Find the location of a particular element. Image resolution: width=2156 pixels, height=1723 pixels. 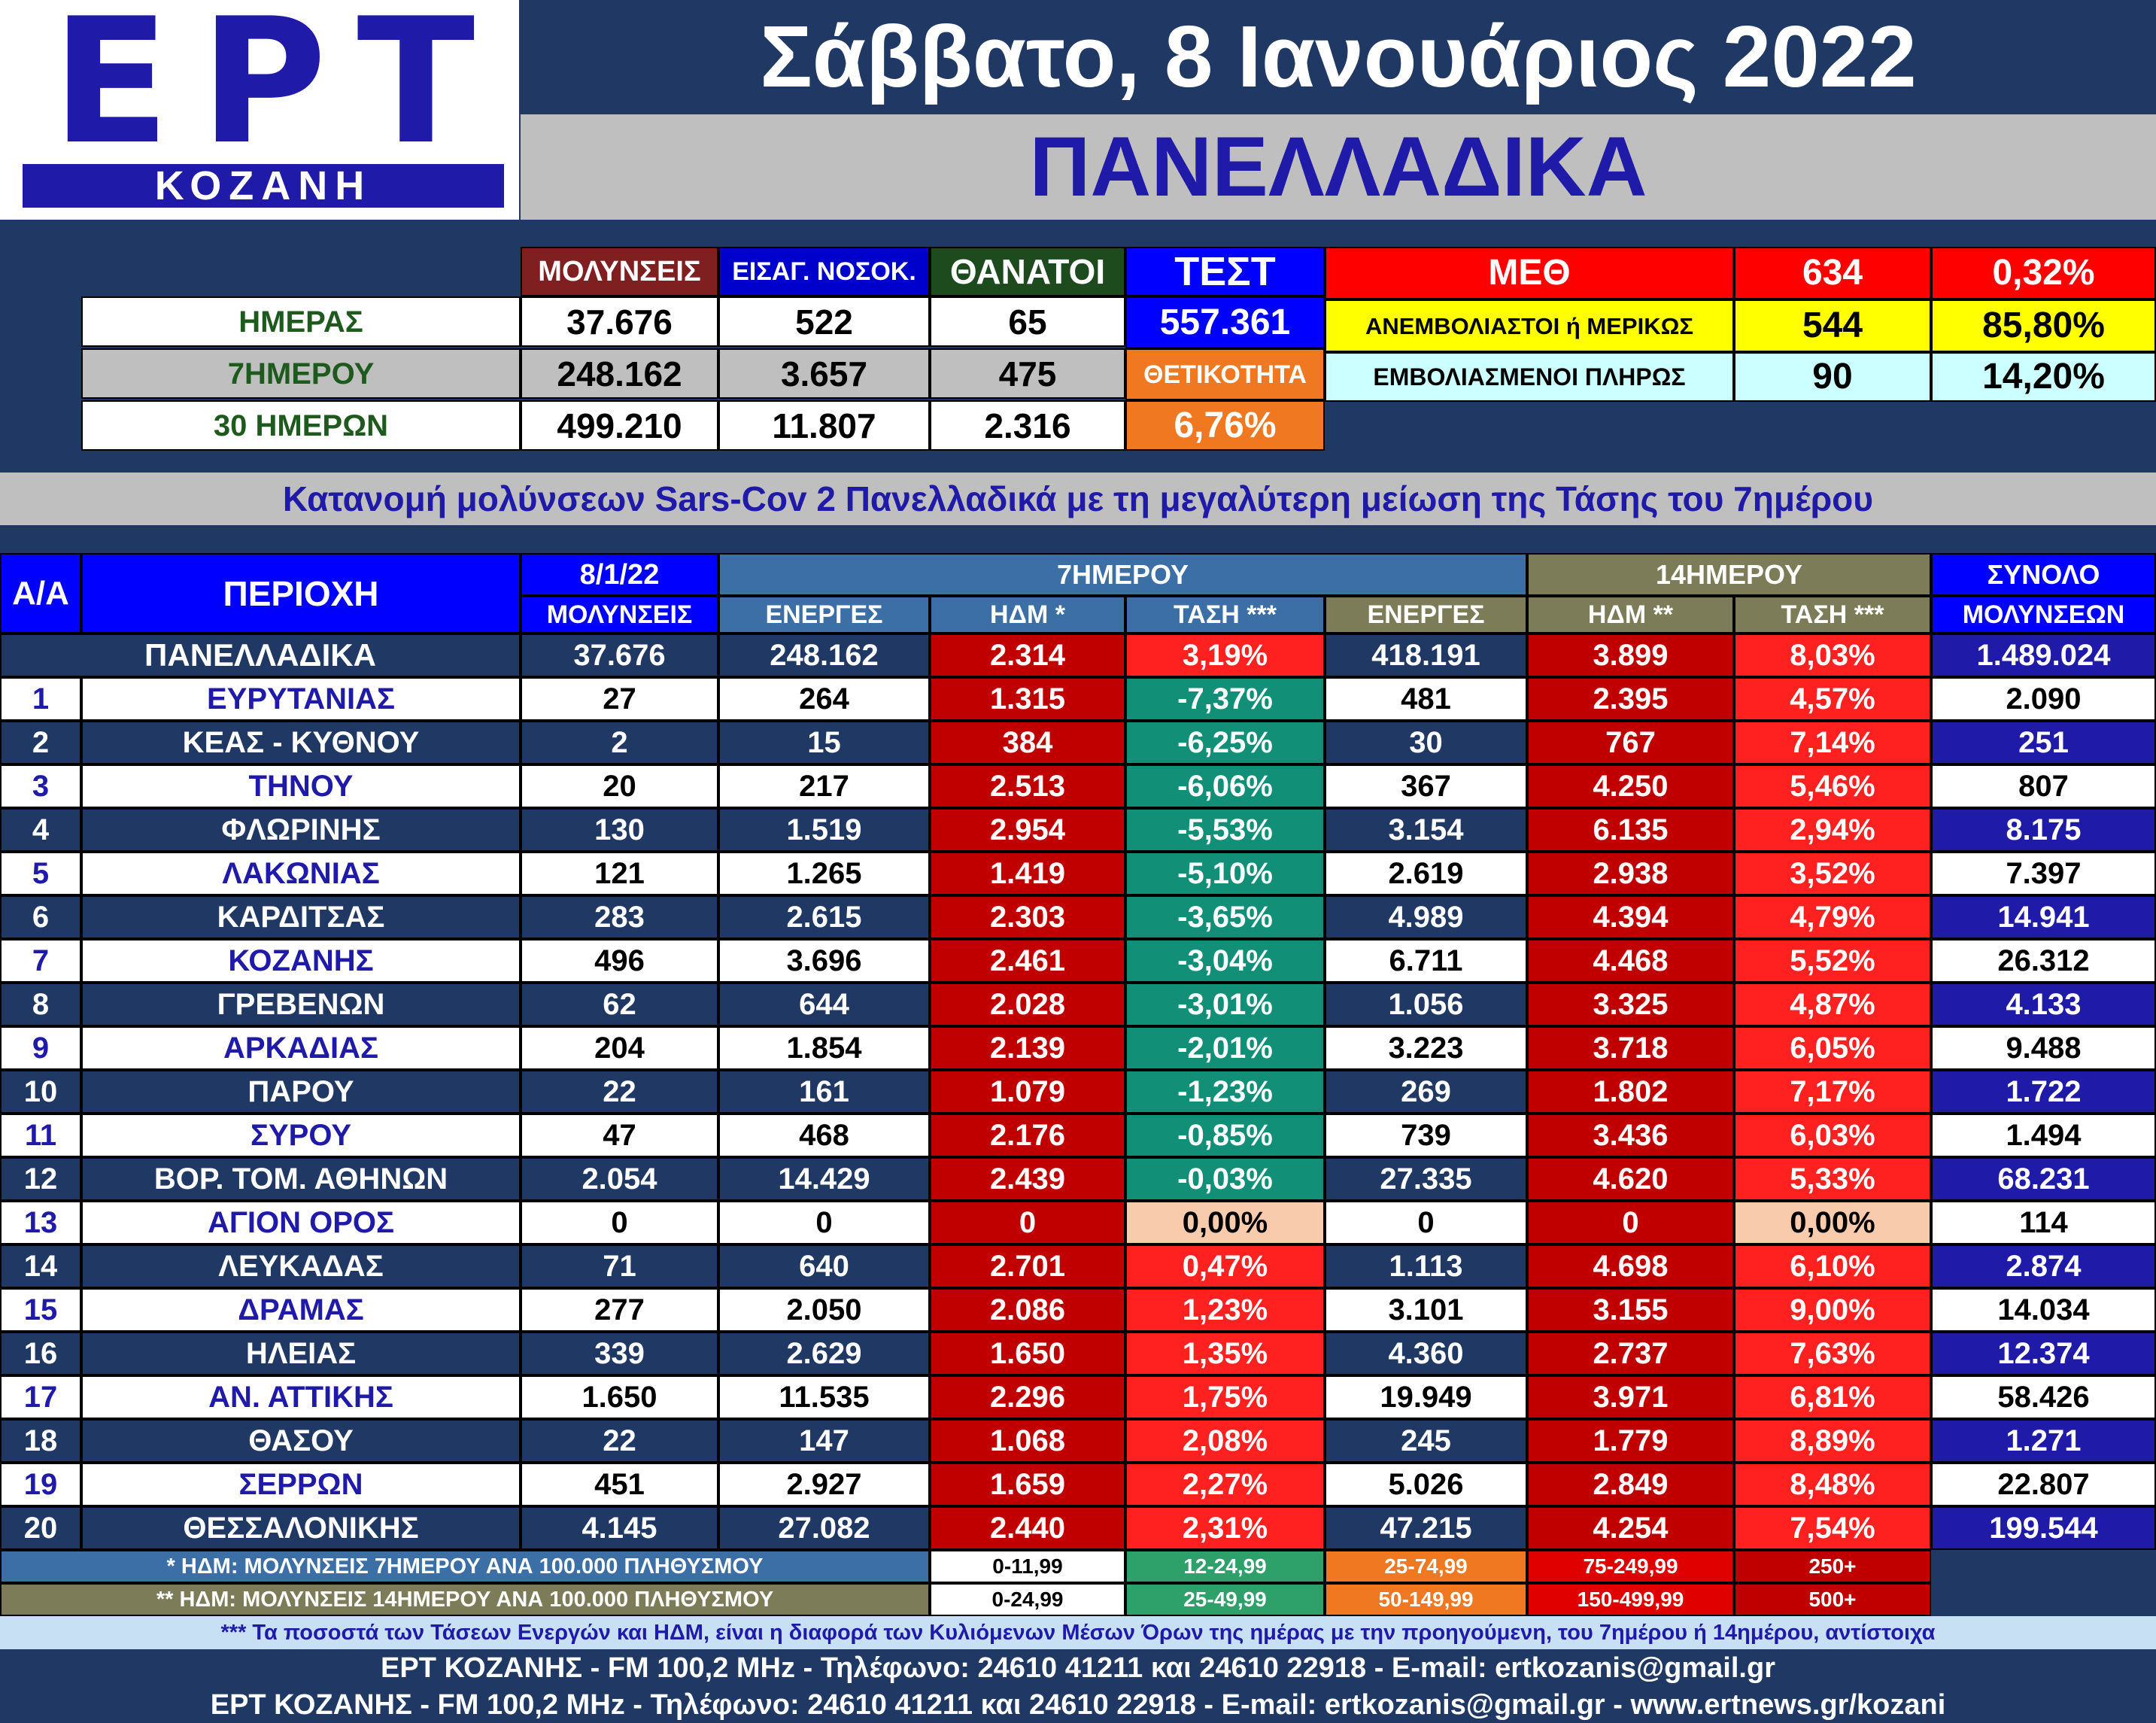

table-row-total: 8.175 is located at coordinates (2043, 830).